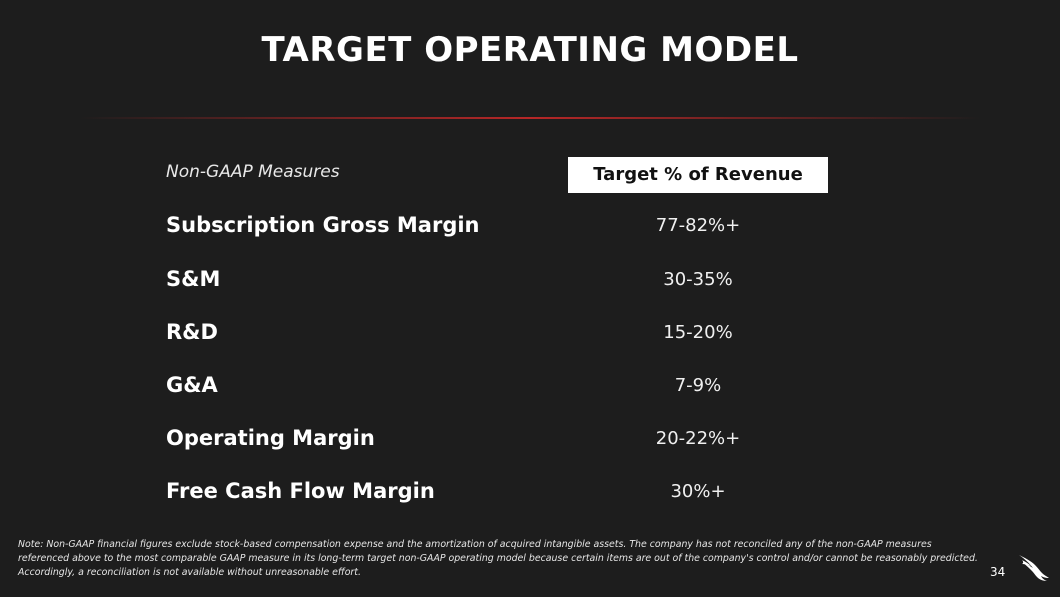 Image resolution: width=1060 pixels, height=597 pixels. What do you see at coordinates (323, 225) in the screenshot?
I see `row-label: Subscription Gross Margin` at bounding box center [323, 225].